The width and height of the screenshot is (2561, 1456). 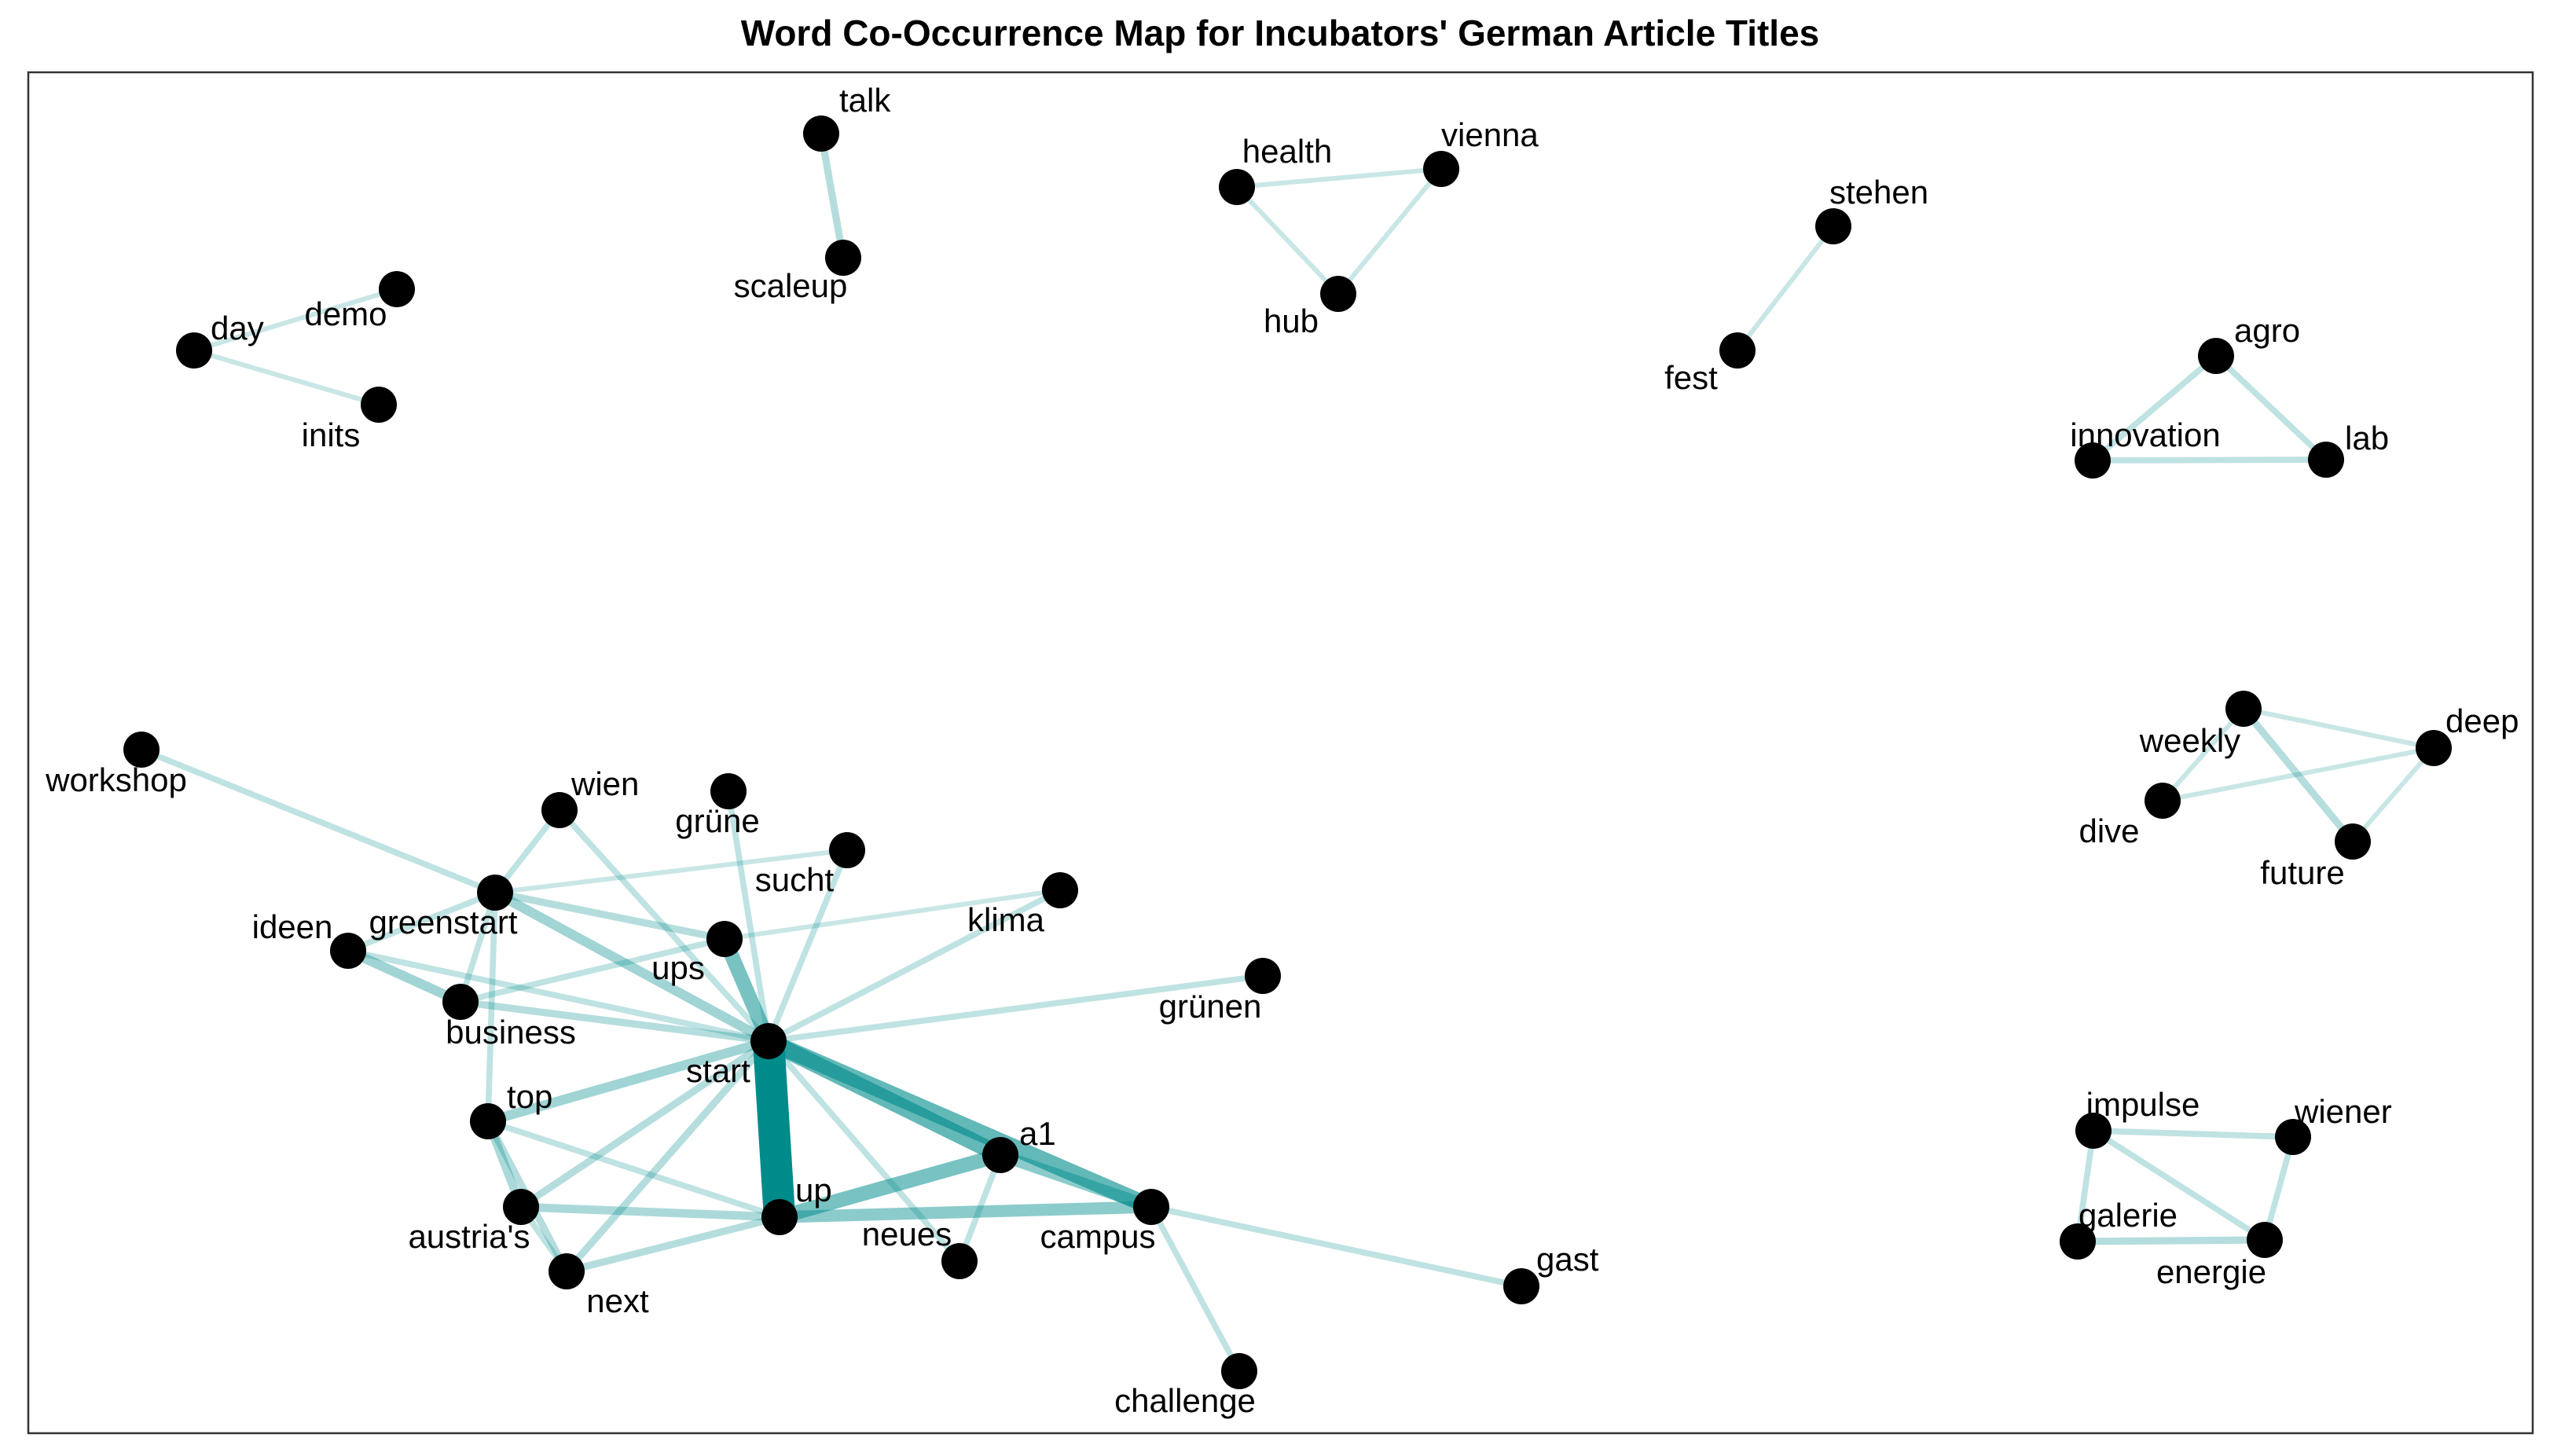 I want to click on node-label-fest: fest, so click(x=1691, y=377).